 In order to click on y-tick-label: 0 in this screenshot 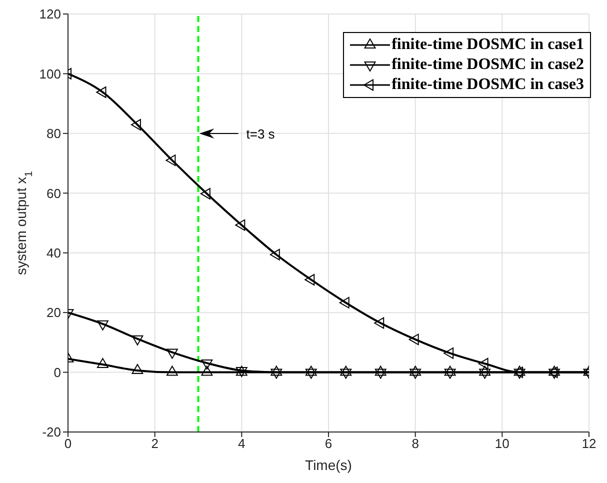, I will do `click(57, 372)`.